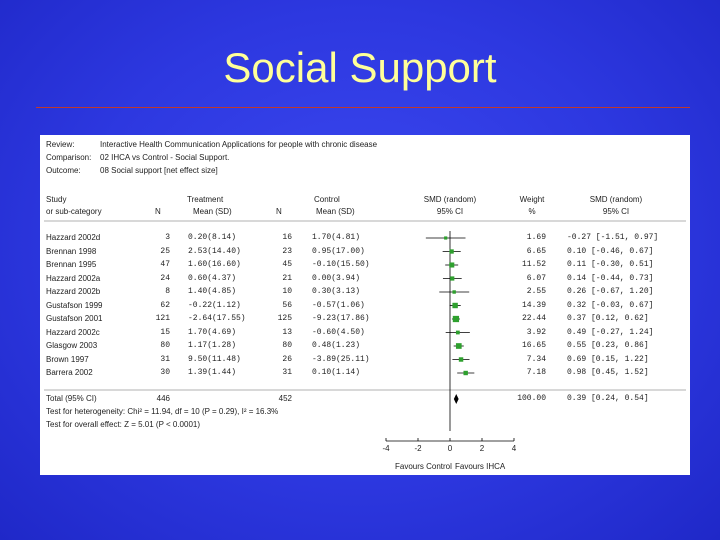 The width and height of the screenshot is (720, 540). I want to click on smd-ci-text: 0.14 [-0.44, 0.73], so click(610, 278).